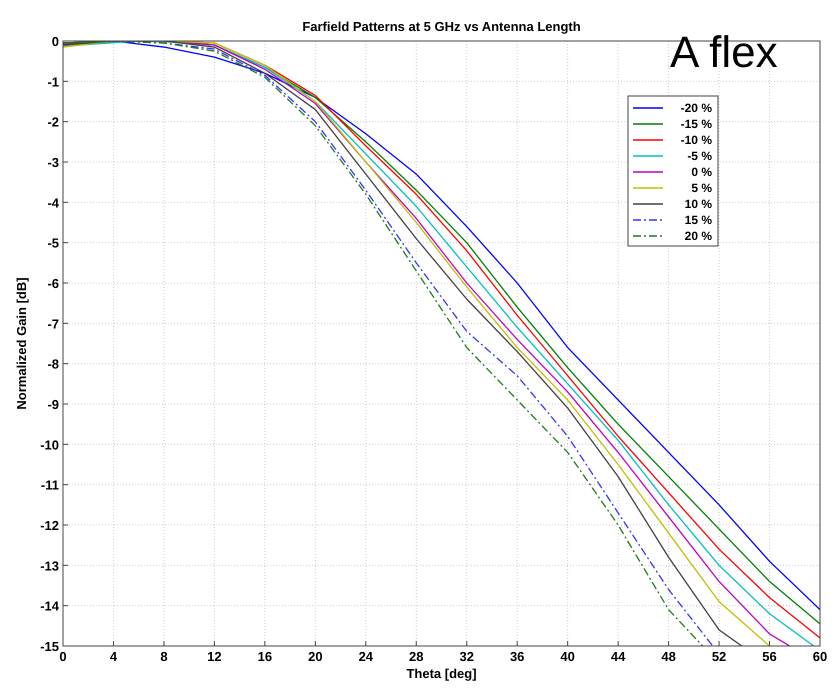 Image resolution: width=838 pixels, height=697 pixels. Describe the element at coordinates (53, 404) in the screenshot. I see `y-tick-label: -9` at that location.